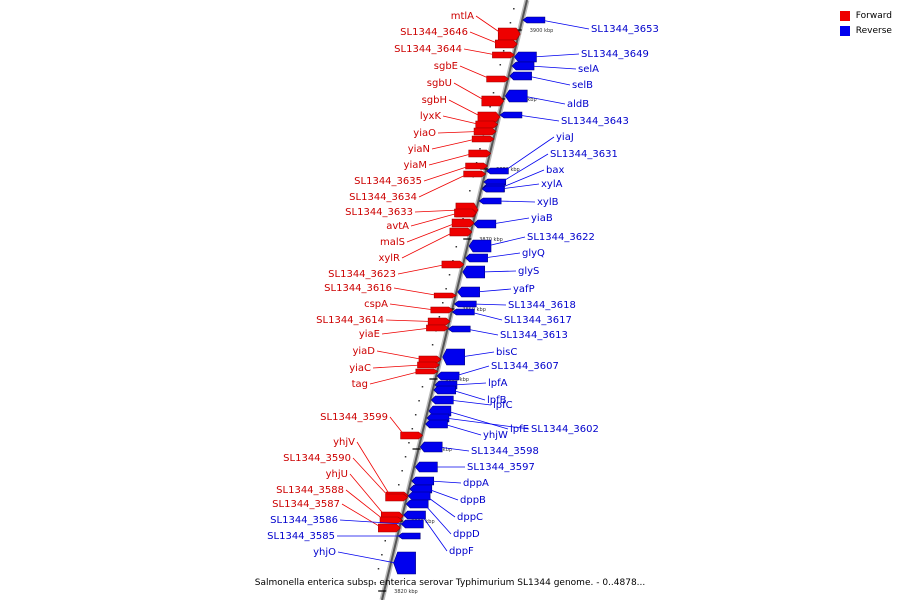 Image resolution: width=900 pixels, height=600 pixels. Describe the element at coordinates (584, 154) in the screenshot. I see `reverse-gene-label: SL1344_3631` at that location.